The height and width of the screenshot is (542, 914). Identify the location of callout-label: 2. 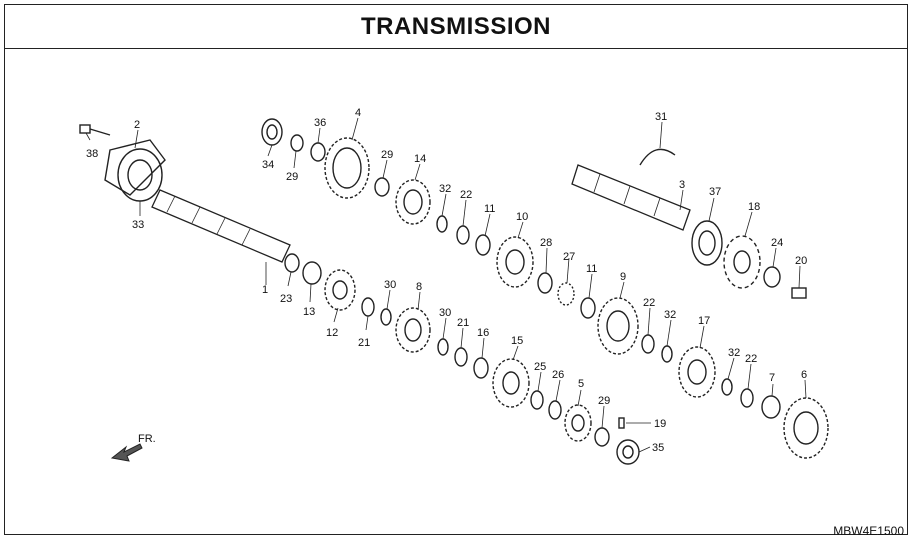
(137, 125).